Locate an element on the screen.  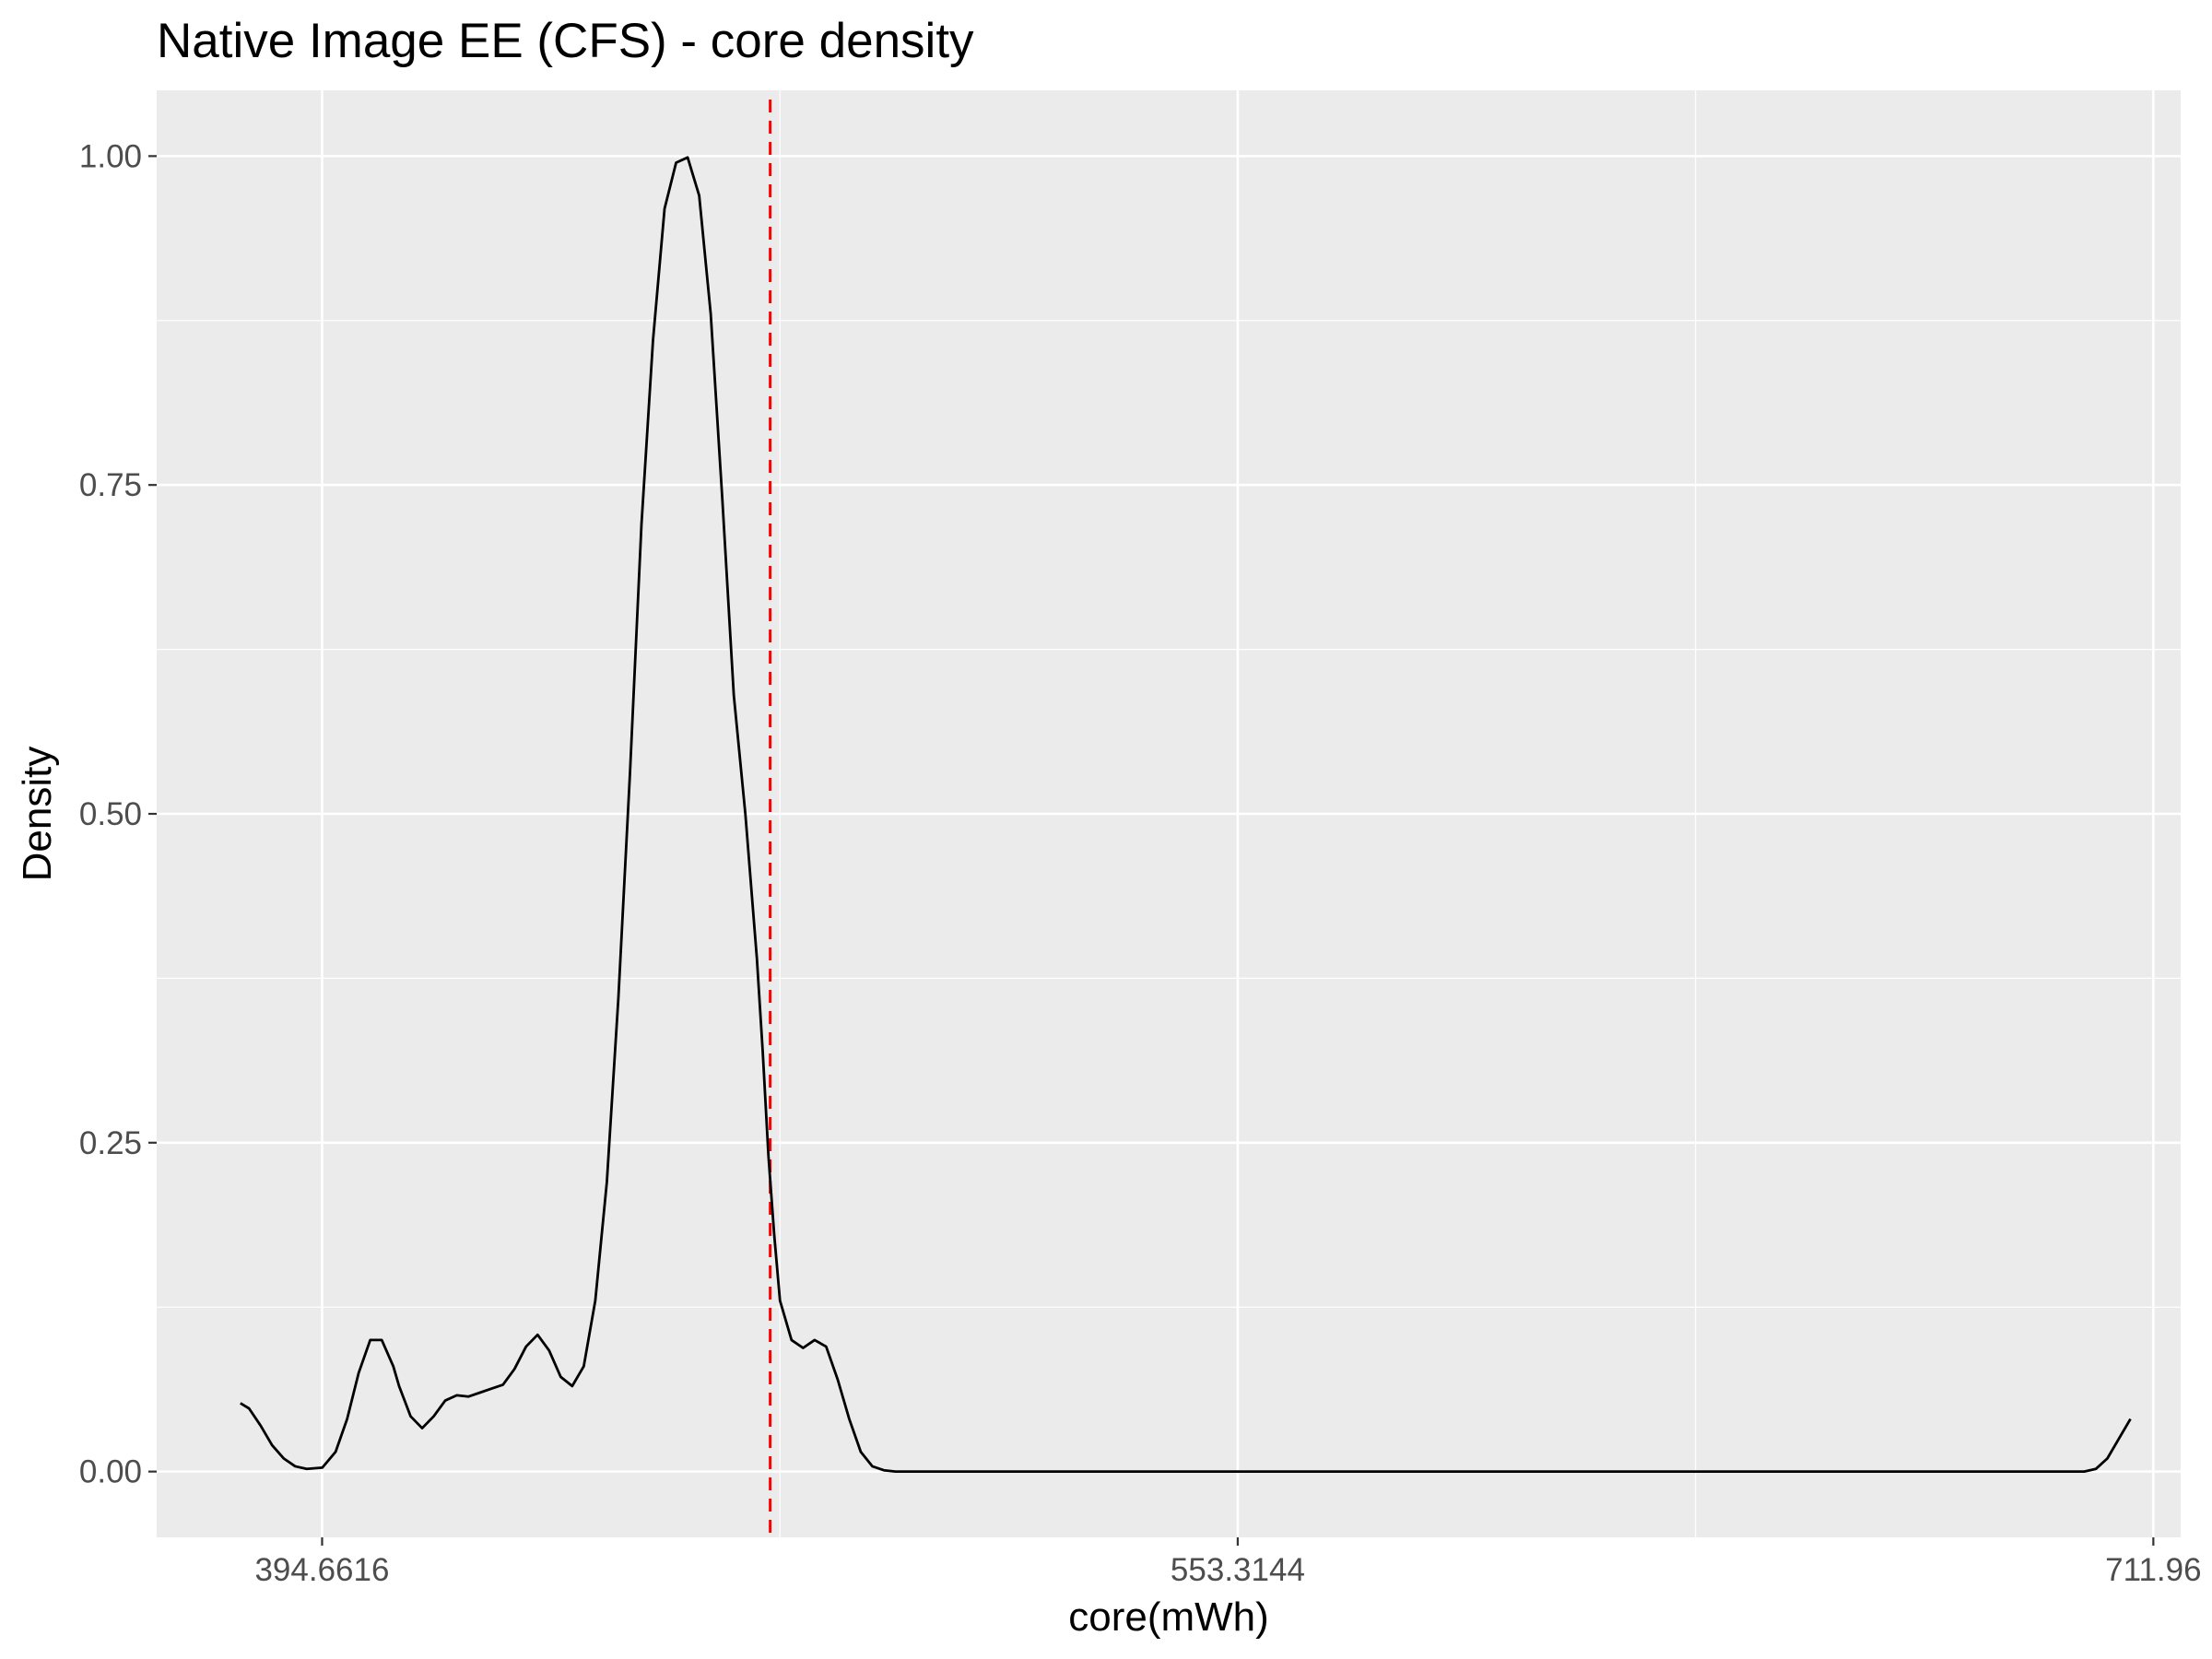
x-axis: 394.6616 553.3144 711.96 is located at coordinates (1228, 1562).